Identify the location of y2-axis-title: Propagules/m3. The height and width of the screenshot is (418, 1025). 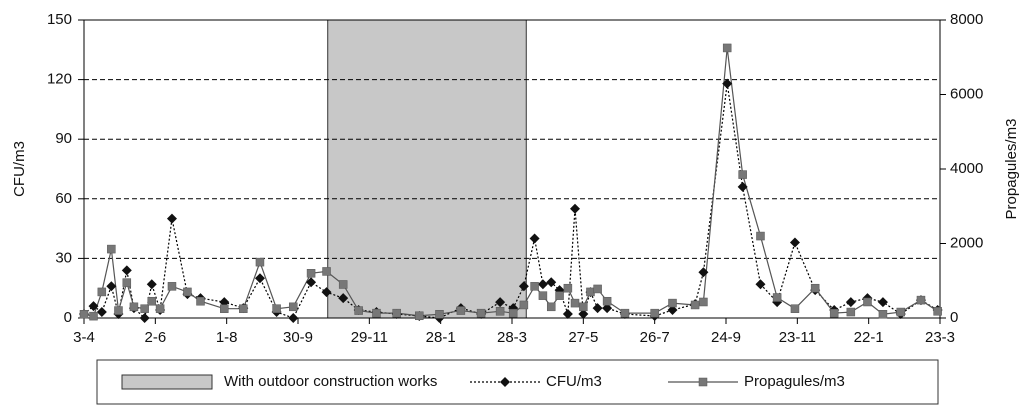
(1011, 169).